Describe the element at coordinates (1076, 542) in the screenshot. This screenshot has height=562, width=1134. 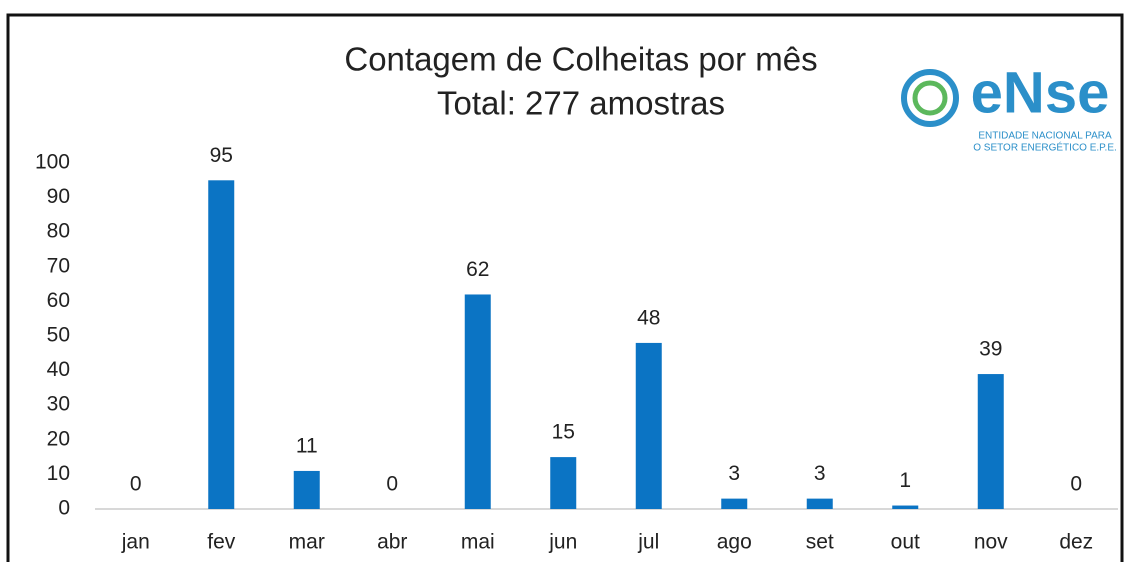
I see `x-tick-label: dez` at that location.